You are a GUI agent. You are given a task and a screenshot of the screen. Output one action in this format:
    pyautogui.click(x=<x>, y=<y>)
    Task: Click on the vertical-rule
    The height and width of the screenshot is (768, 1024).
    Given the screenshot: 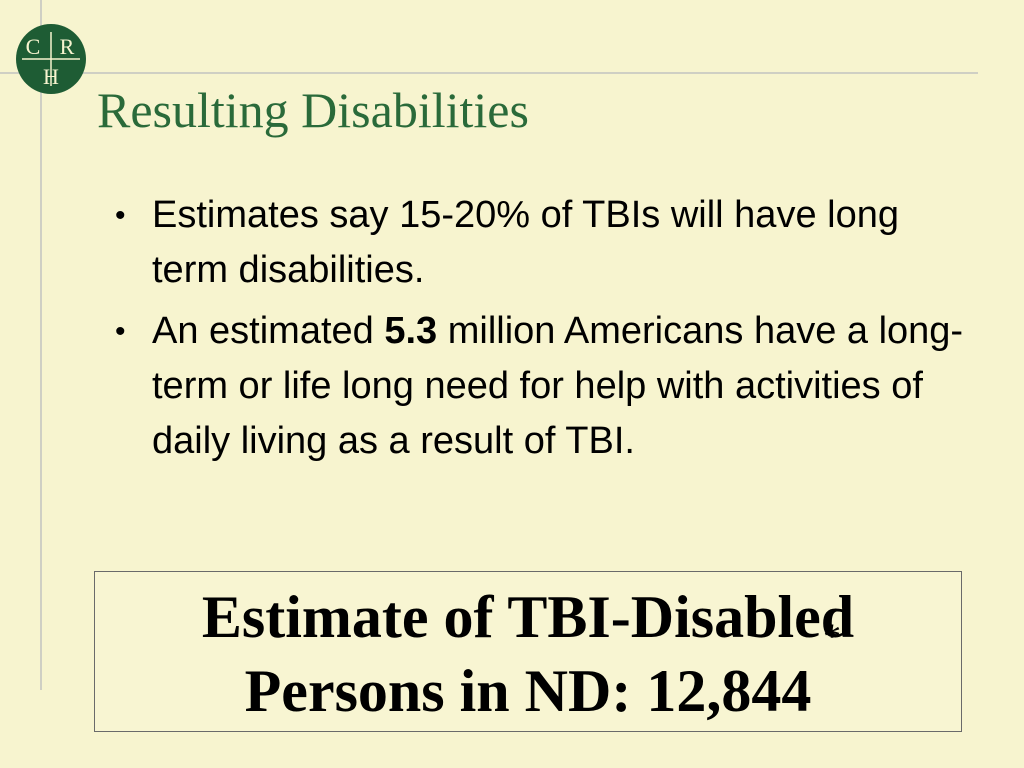 What is the action you would take?
    pyautogui.click(x=41, y=345)
    